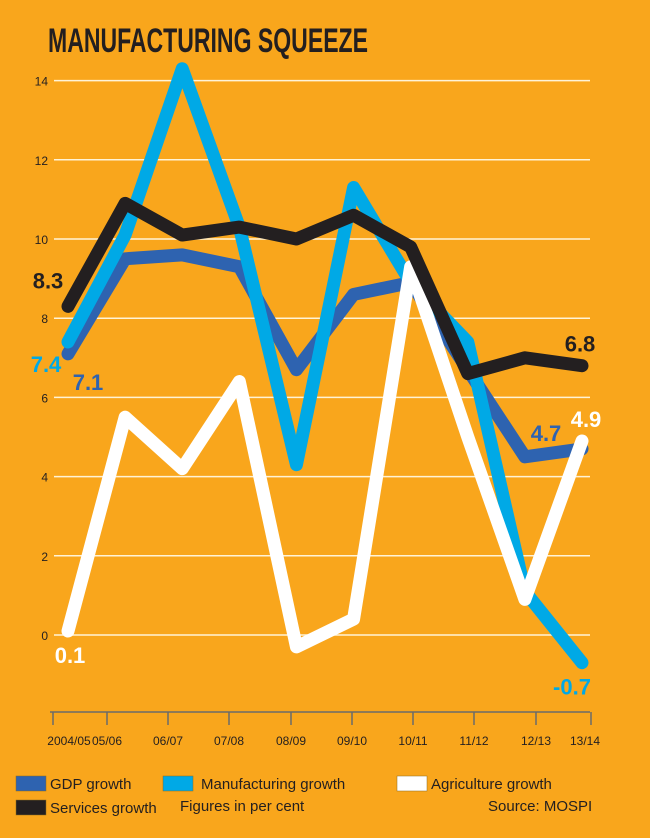 This screenshot has height=838, width=650. I want to click on y-tick-label: 8, so click(44, 319).